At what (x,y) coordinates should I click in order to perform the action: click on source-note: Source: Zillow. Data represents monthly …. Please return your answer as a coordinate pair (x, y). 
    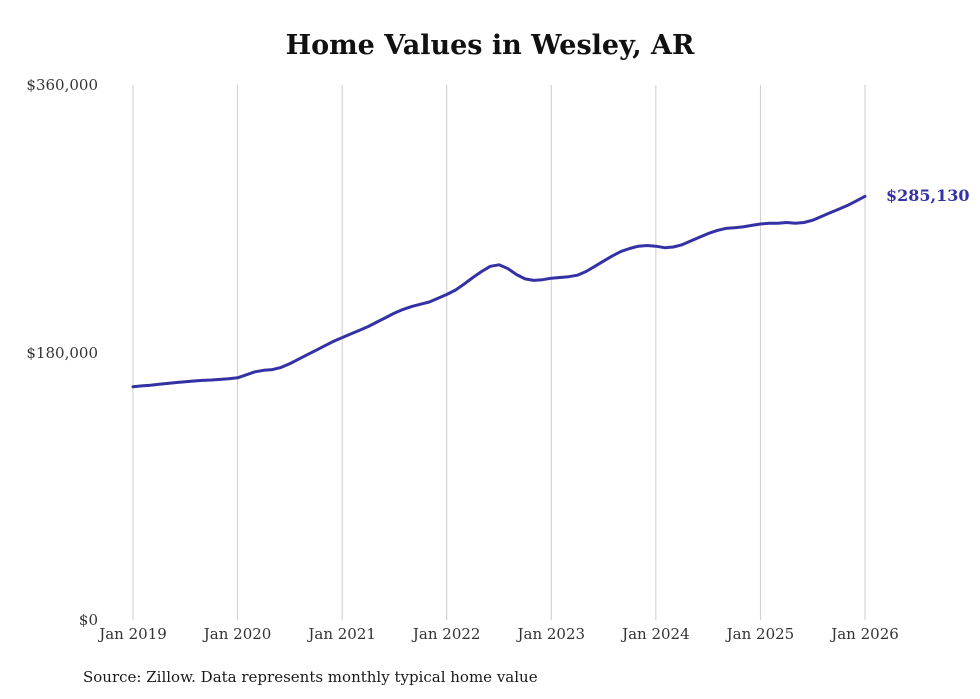
    Looking at the image, I should click on (310, 677).